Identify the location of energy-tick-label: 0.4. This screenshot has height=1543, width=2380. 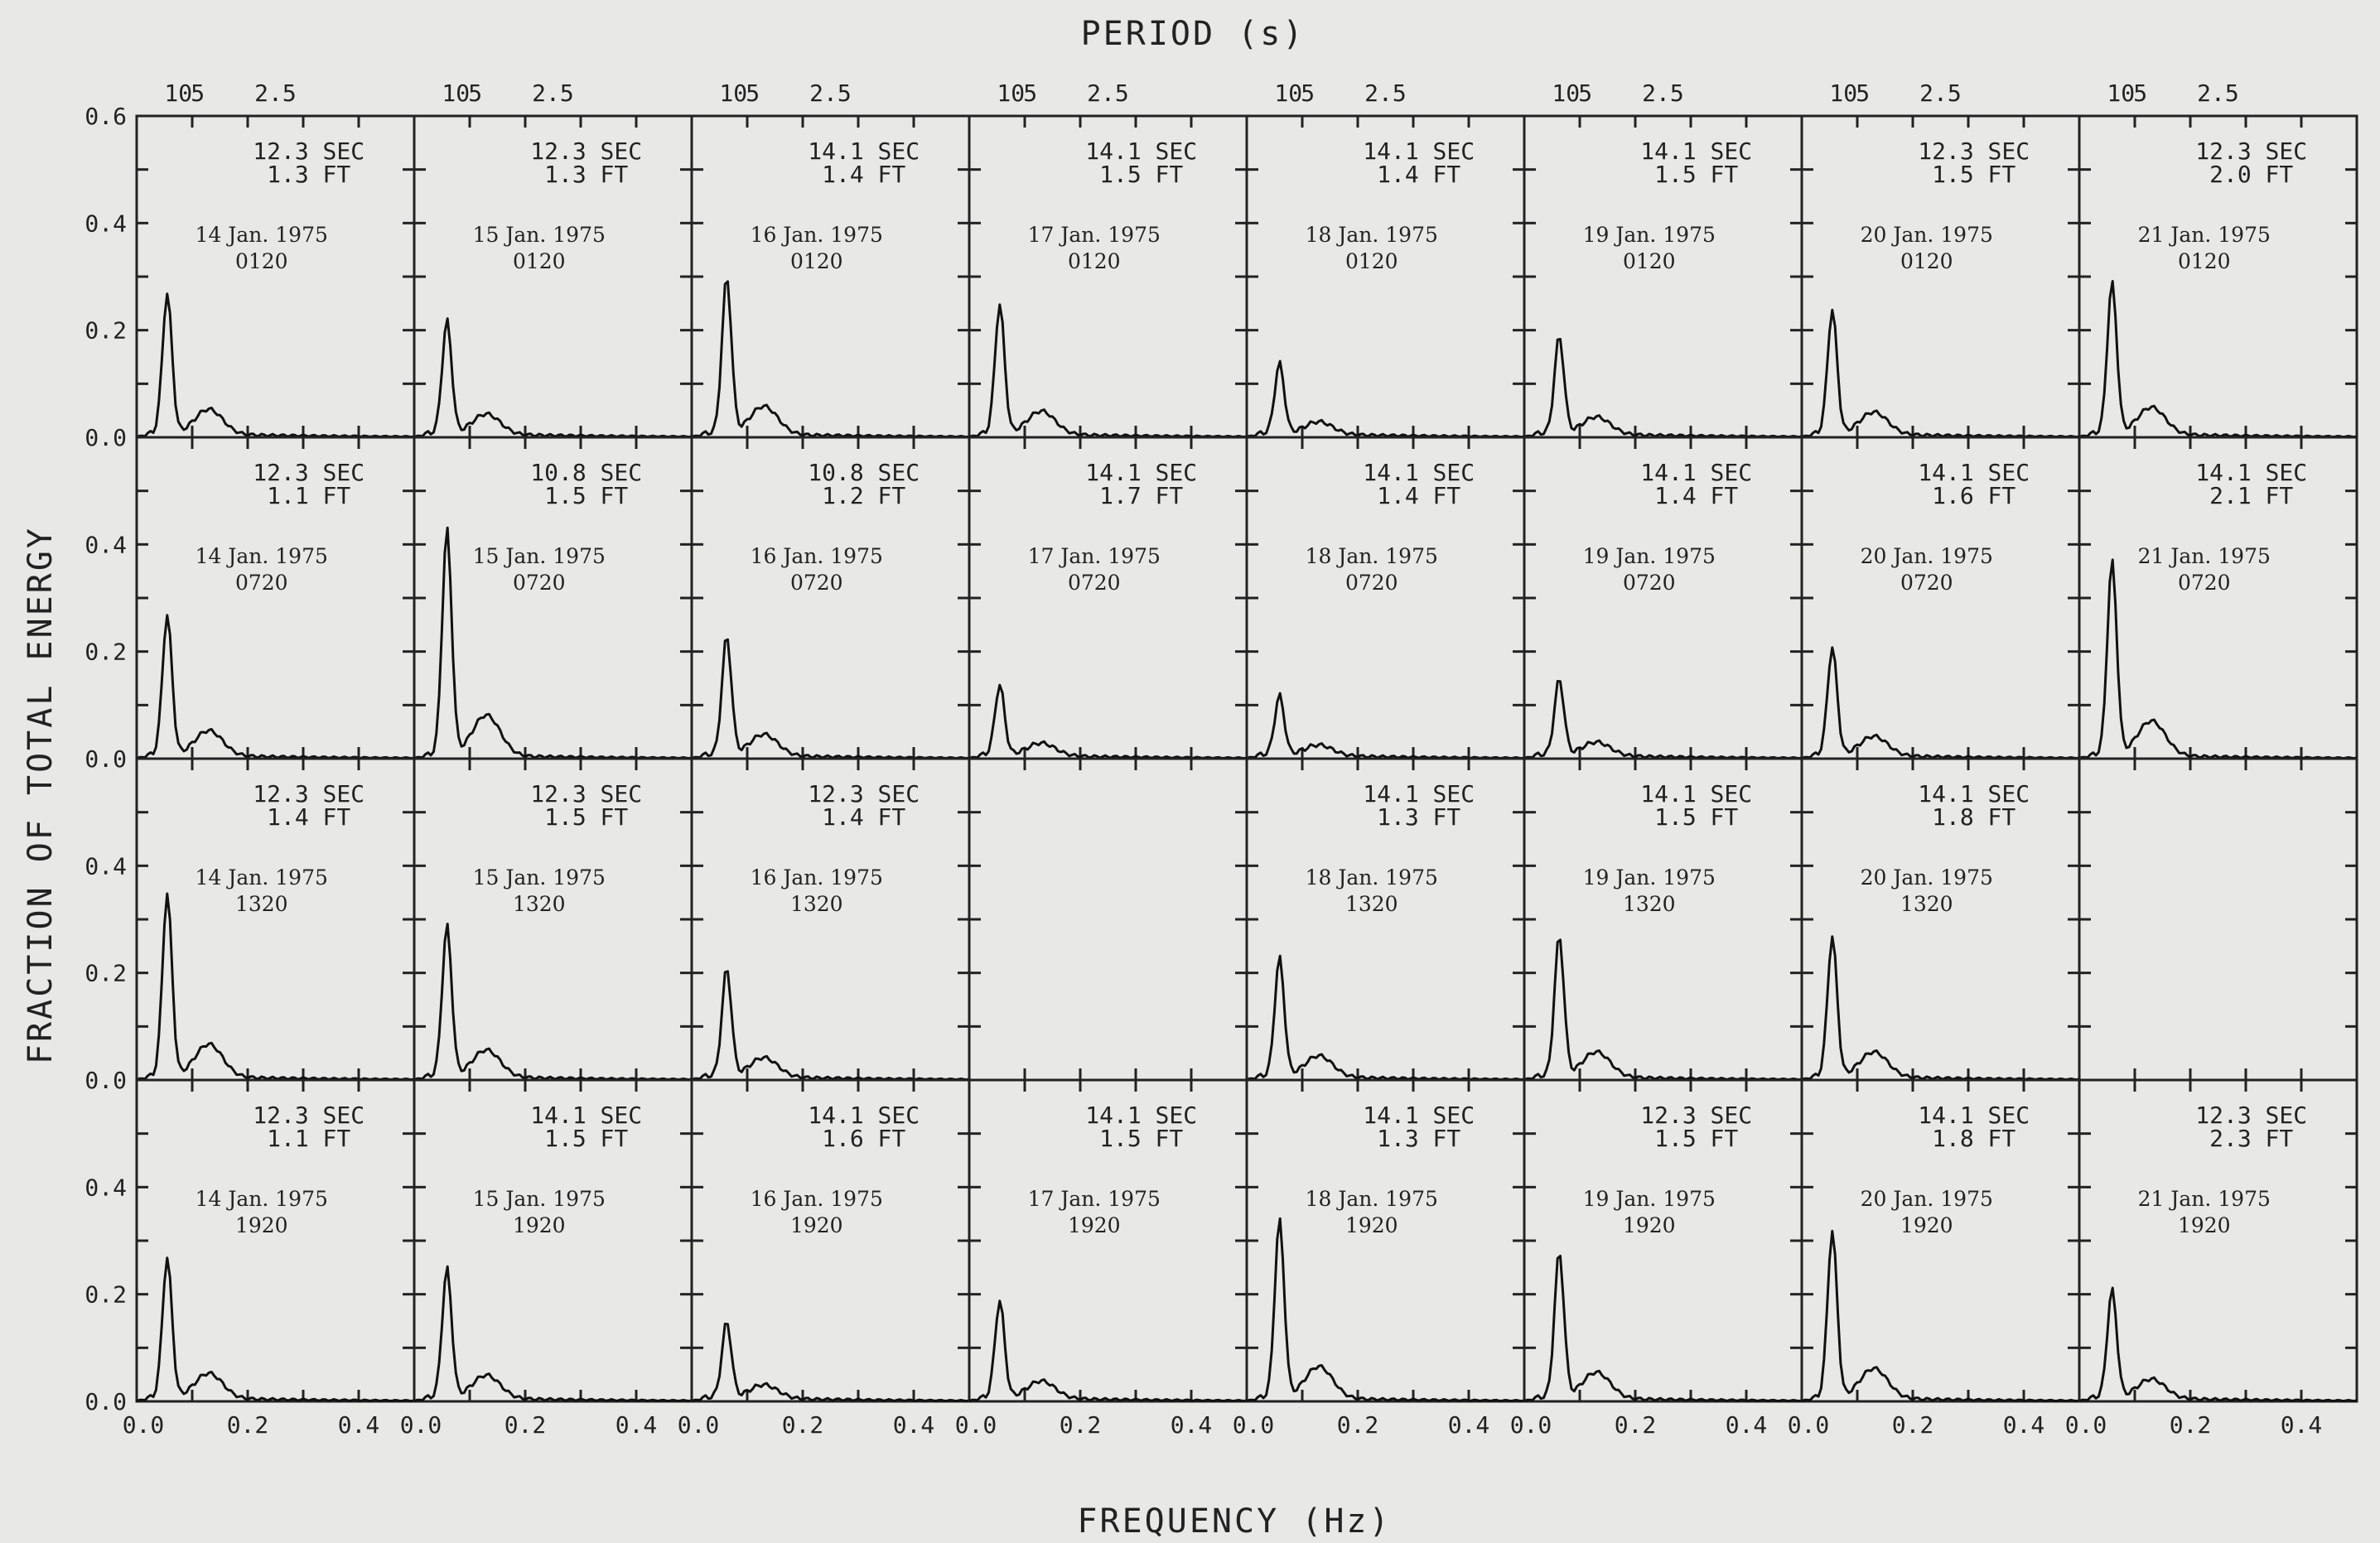
(105, 1187).